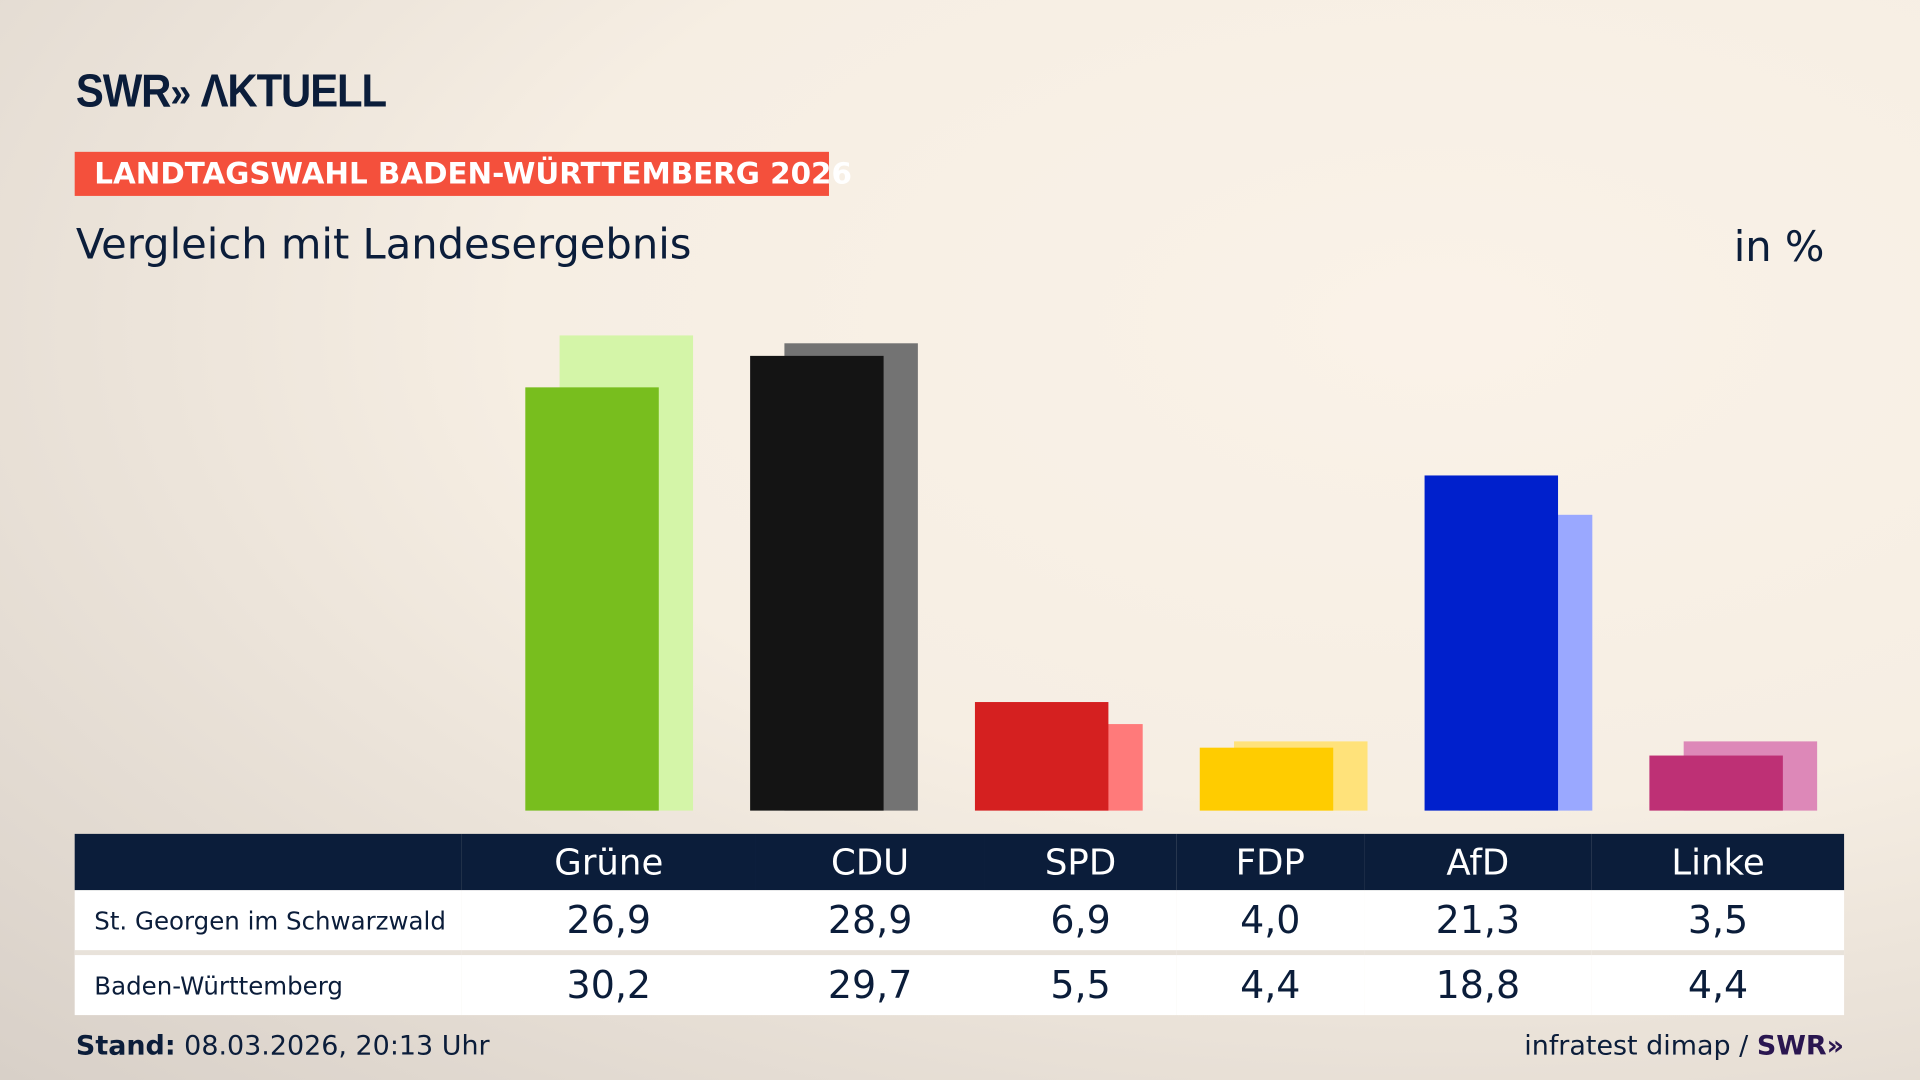  What do you see at coordinates (1266, 779) in the screenshot?
I see `local-bar-fdp` at bounding box center [1266, 779].